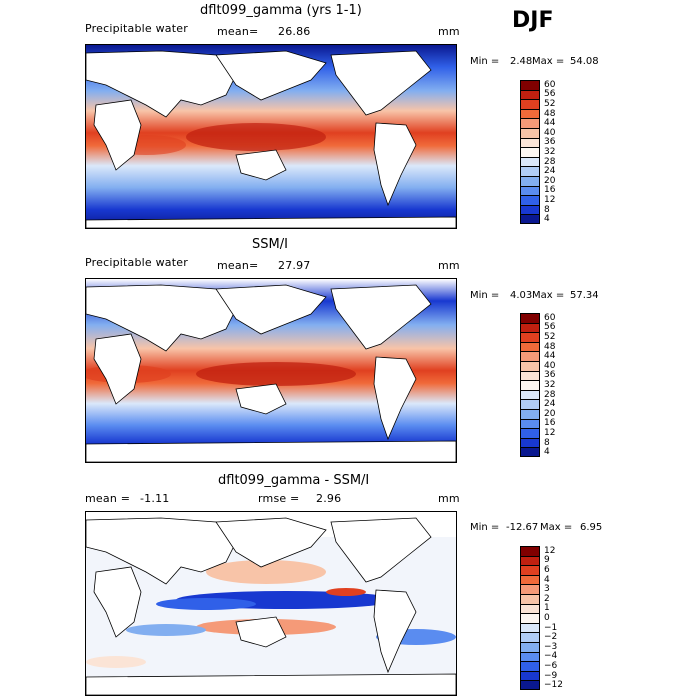 Image resolution: width=700 pixels, height=700 pixels. Describe the element at coordinates (108, 498) in the screenshot. I see `panel3-mean-label: mean =` at that location.